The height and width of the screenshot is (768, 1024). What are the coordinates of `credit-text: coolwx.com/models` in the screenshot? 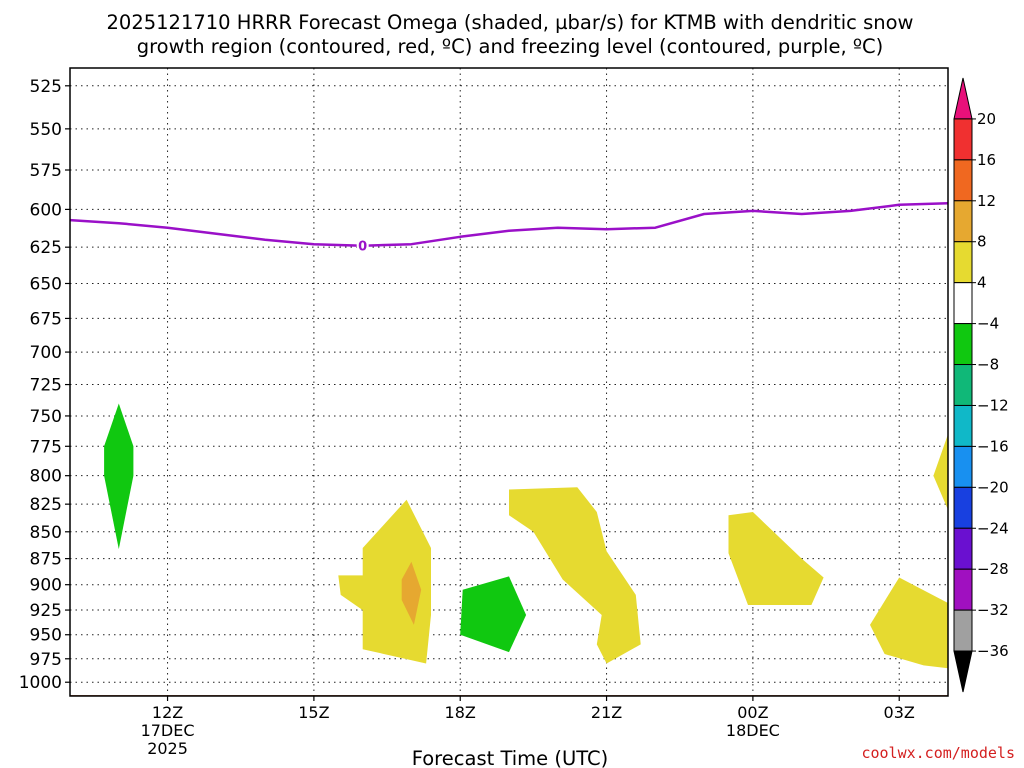 It's located at (938, 753).